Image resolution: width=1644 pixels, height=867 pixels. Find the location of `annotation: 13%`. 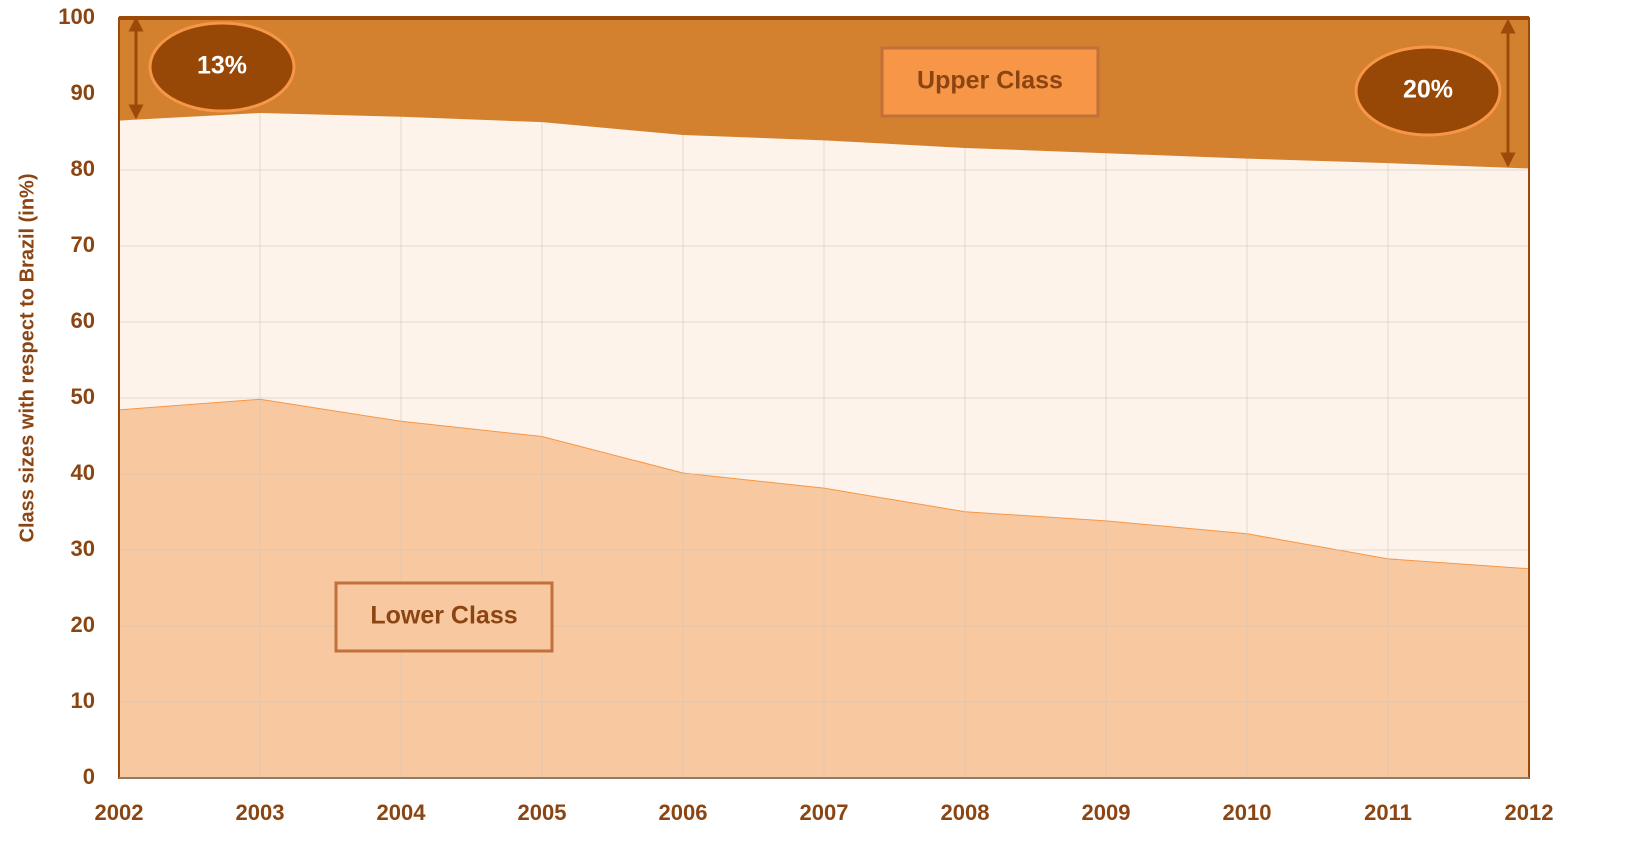

annotation: 13% is located at coordinates (222, 66).